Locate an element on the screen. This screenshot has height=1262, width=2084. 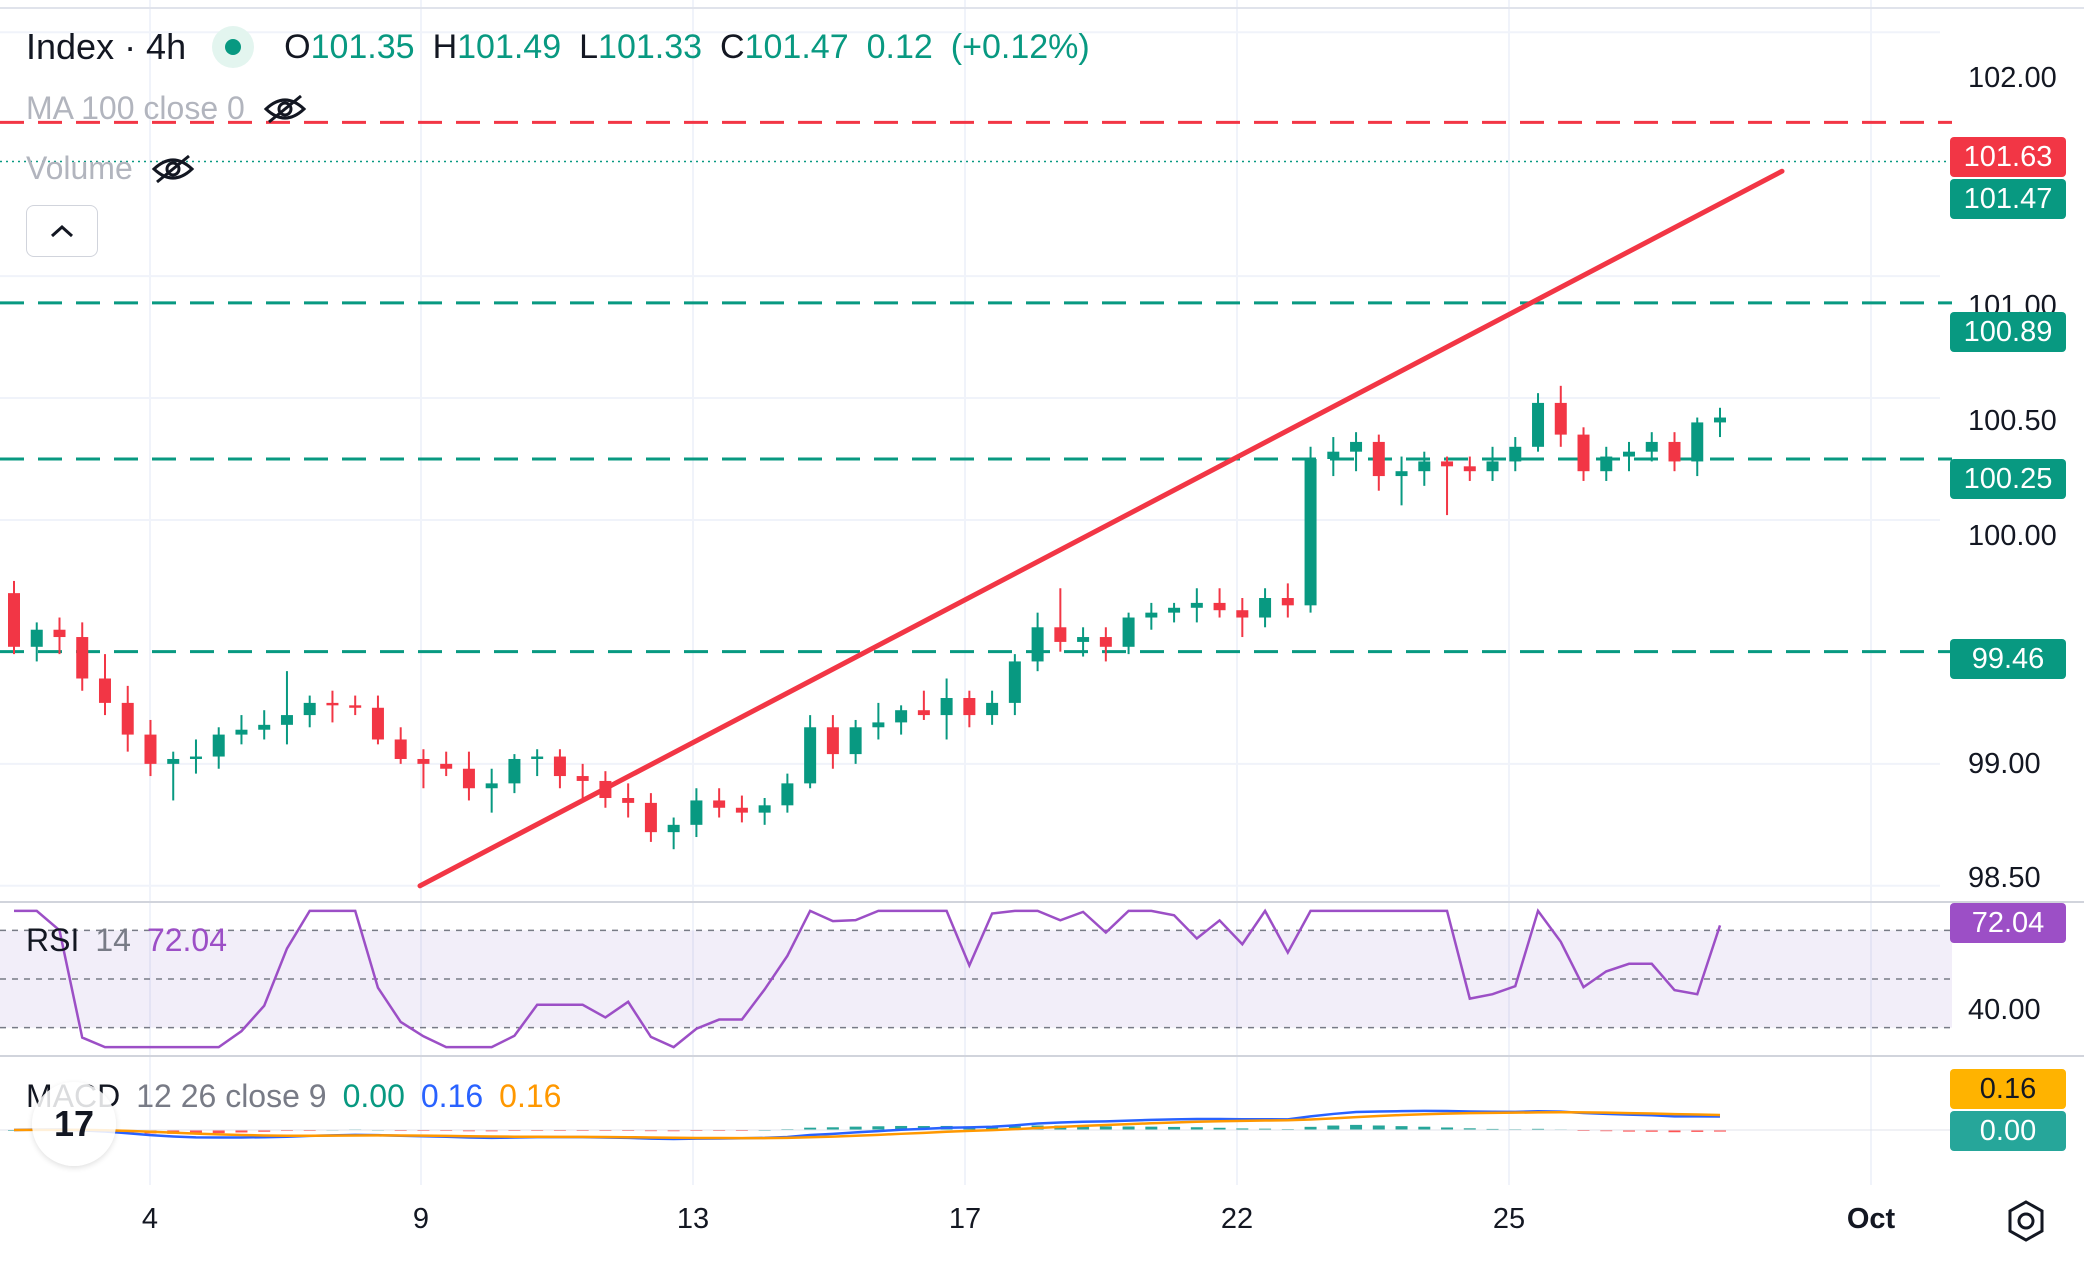
y-tick-label: 98.50 is located at coordinates (2004, 878).